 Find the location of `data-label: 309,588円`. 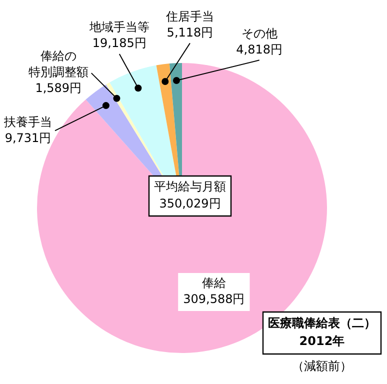

data-label: 309,588円 is located at coordinates (214, 299).